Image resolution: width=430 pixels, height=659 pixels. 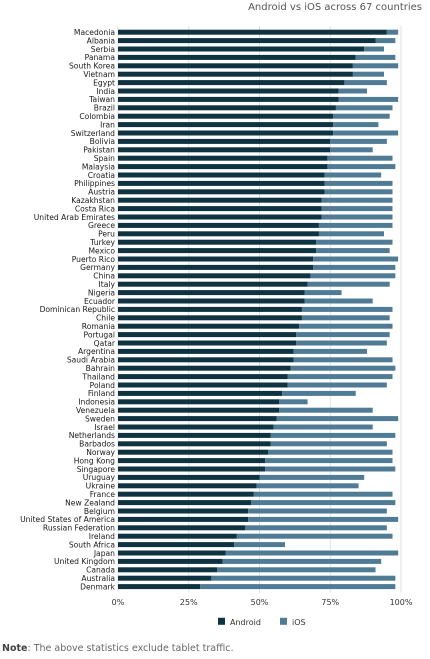 What do you see at coordinates (101, 486) in the screenshot?
I see `category-label: Ukraine` at bounding box center [101, 486].